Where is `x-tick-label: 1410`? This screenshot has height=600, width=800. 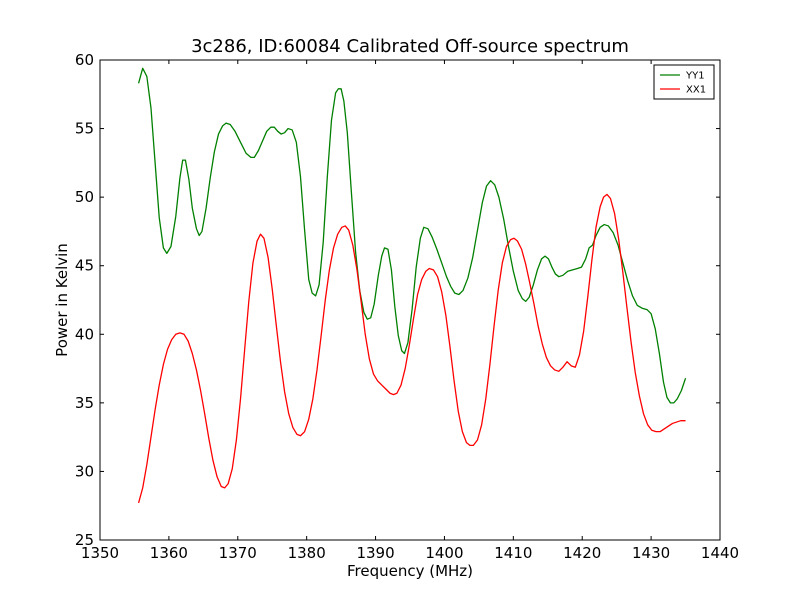 x-tick-label: 1410 is located at coordinates (513, 553).